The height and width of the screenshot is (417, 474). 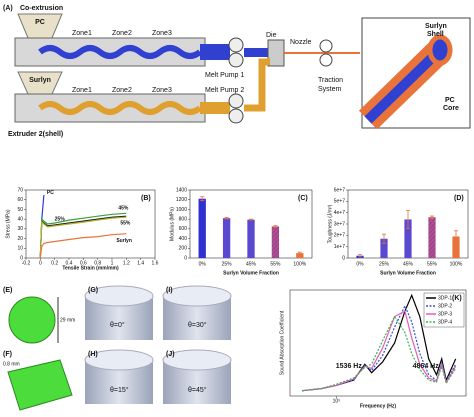 I want to click on y-tick-label: 1400, so click(x=181, y=190).